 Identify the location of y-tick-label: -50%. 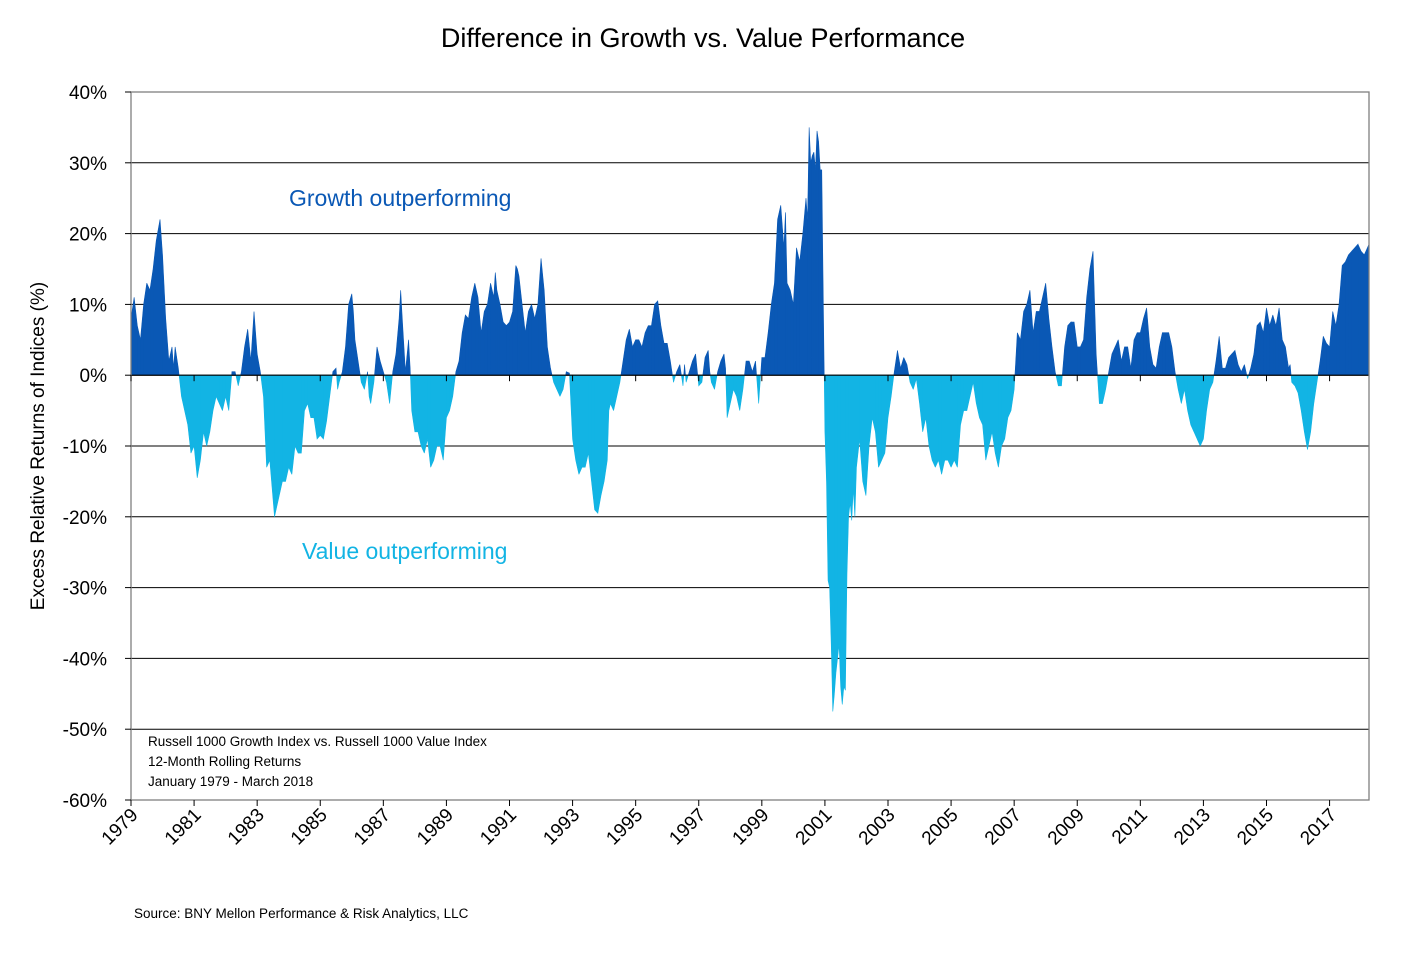
(85, 730).